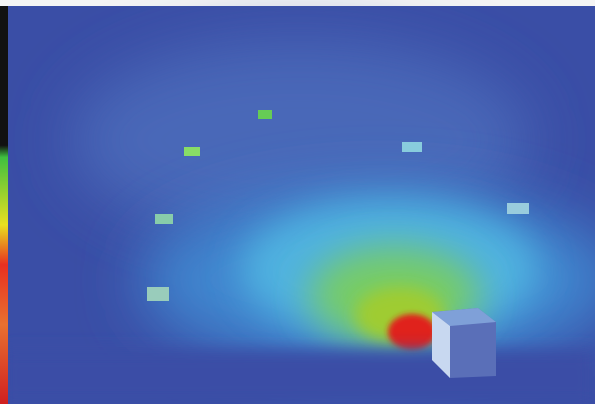 The width and height of the screenshot is (595, 404). I want to click on box-top, so click(464, 317).